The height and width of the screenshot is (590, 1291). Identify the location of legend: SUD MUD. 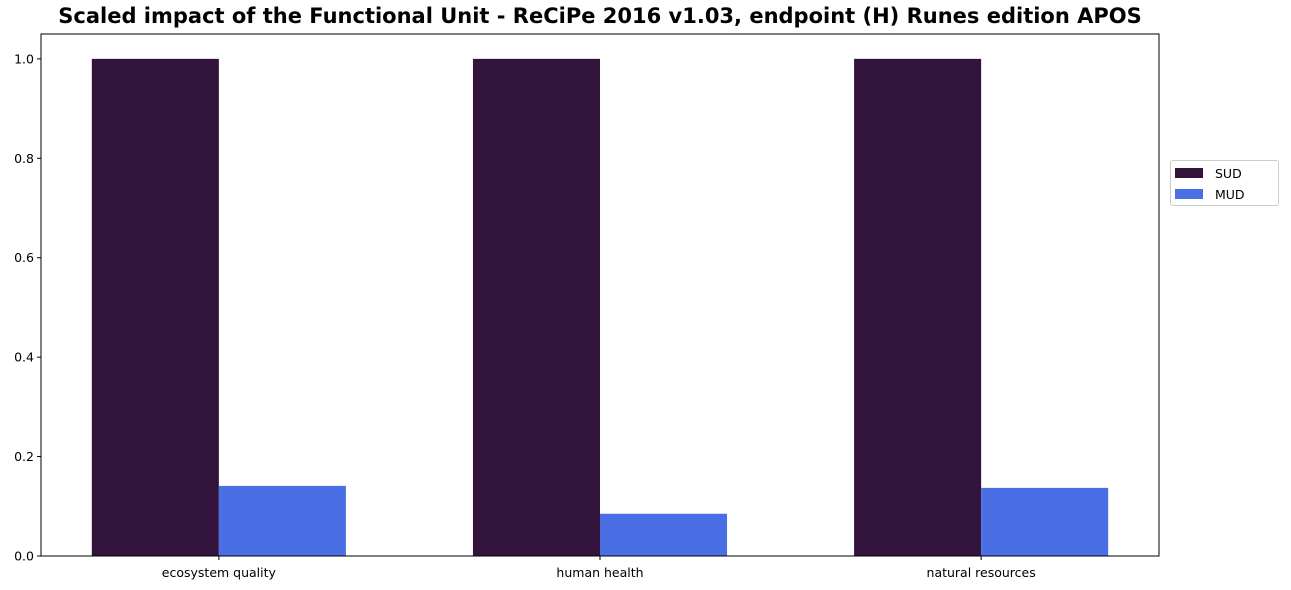
(1224, 183).